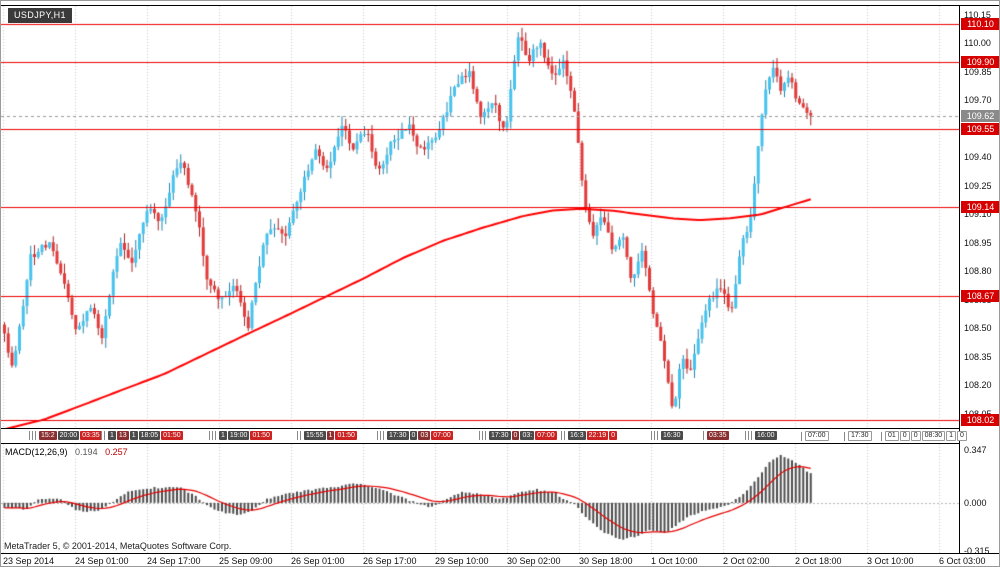  I want to click on macd-axis-label: 0.347, so click(975, 449).